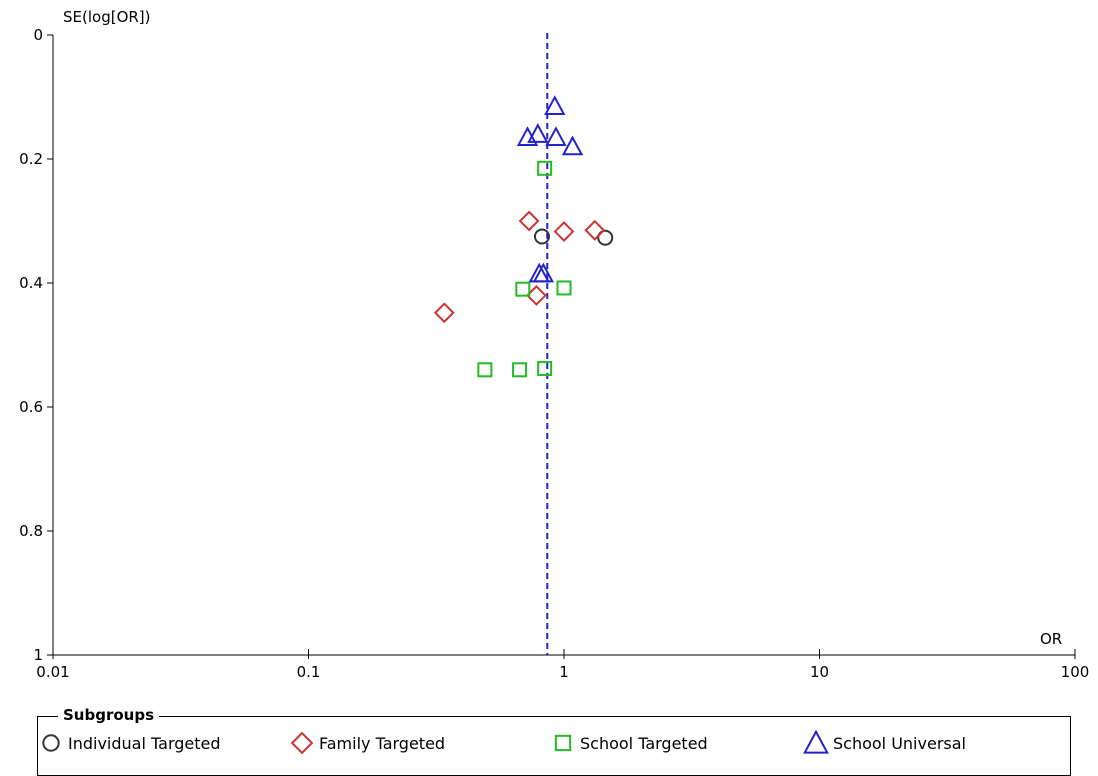 This screenshot has width=1098, height=776. What do you see at coordinates (31, 159) in the screenshot?
I see `y-tick-label: 0.2` at bounding box center [31, 159].